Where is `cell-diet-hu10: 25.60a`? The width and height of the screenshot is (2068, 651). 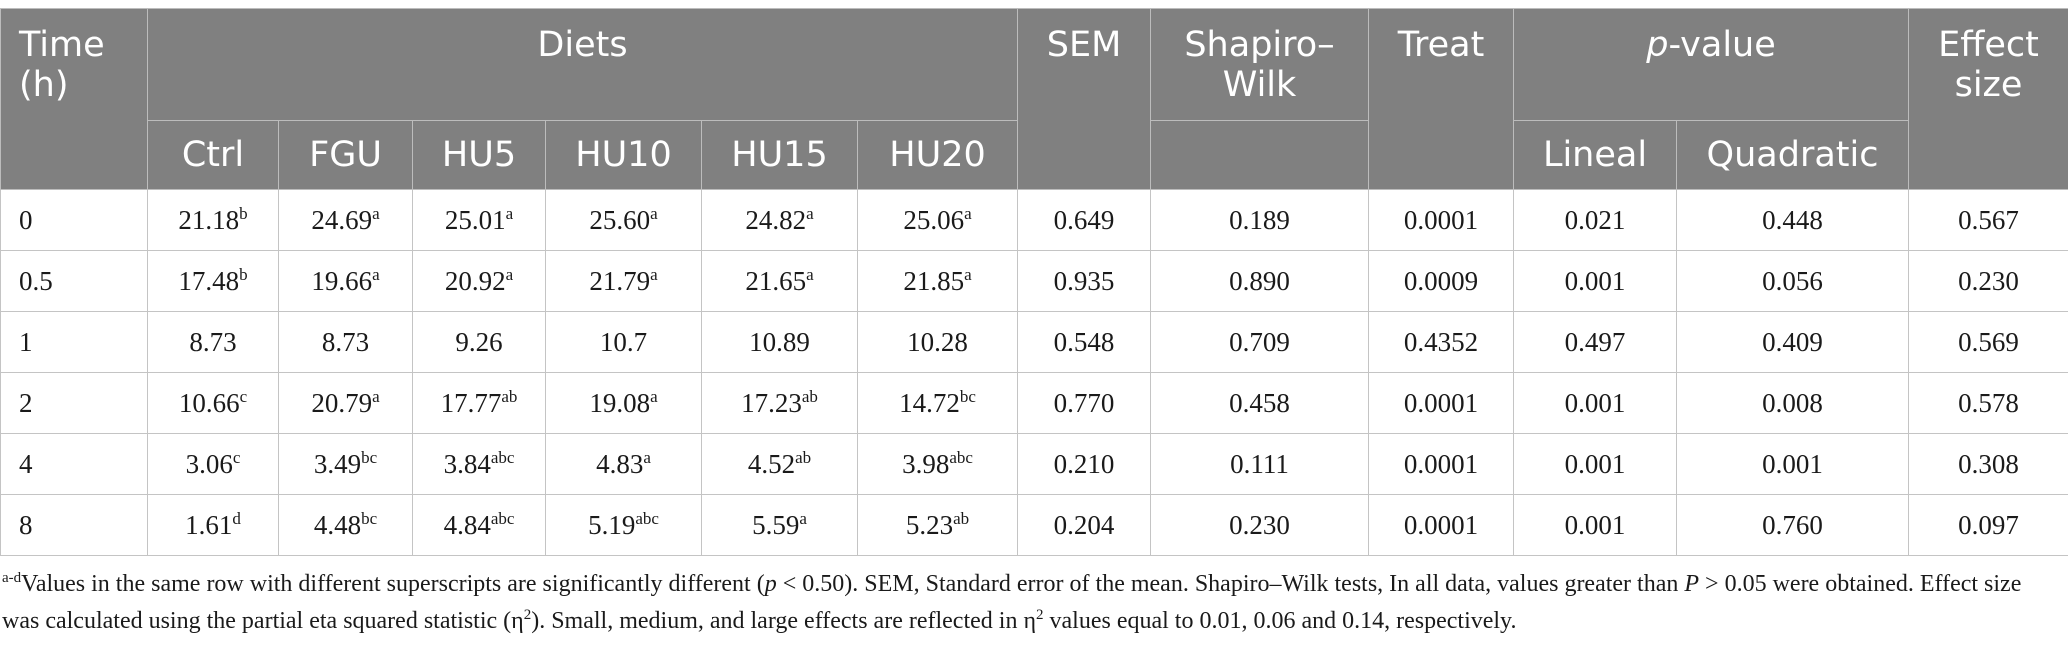 cell-diet-hu10: 25.60a is located at coordinates (623, 220).